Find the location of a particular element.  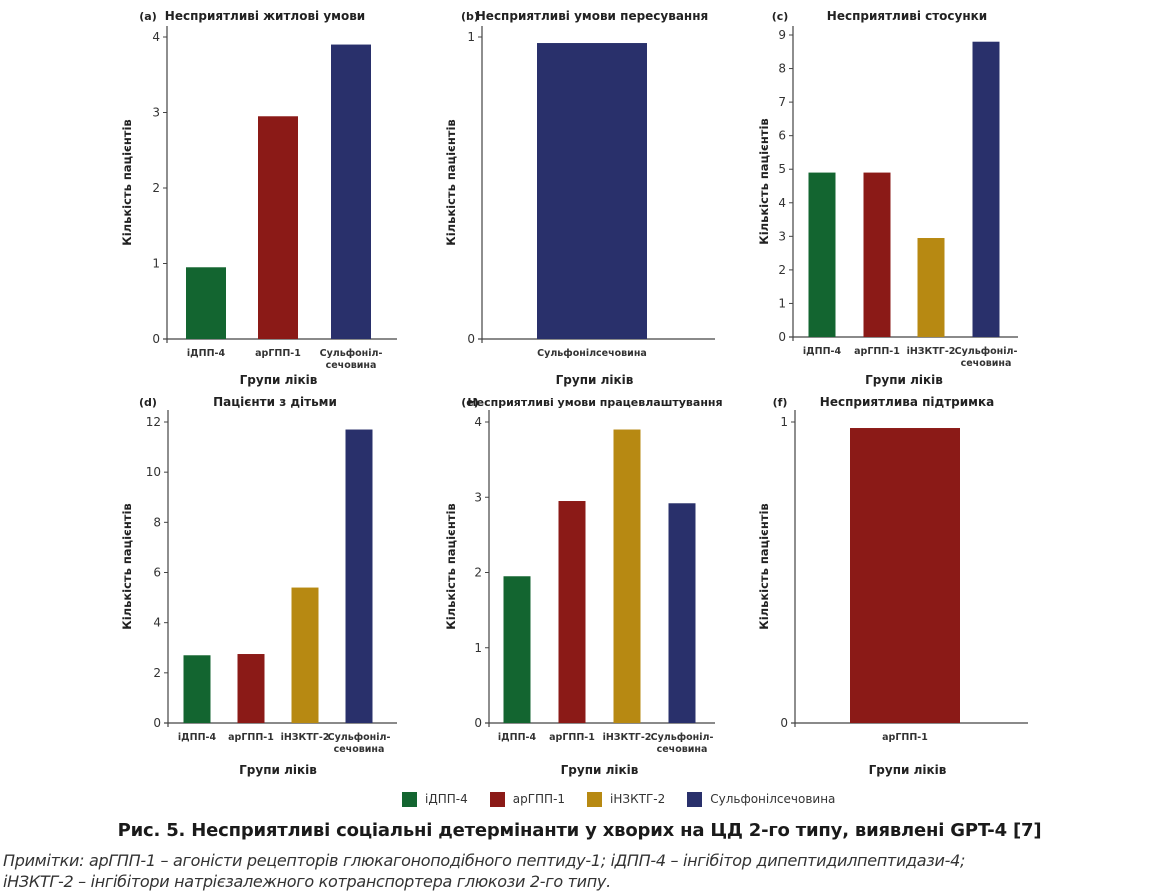

y-tick-label: 5 is located at coordinates (782, 169).